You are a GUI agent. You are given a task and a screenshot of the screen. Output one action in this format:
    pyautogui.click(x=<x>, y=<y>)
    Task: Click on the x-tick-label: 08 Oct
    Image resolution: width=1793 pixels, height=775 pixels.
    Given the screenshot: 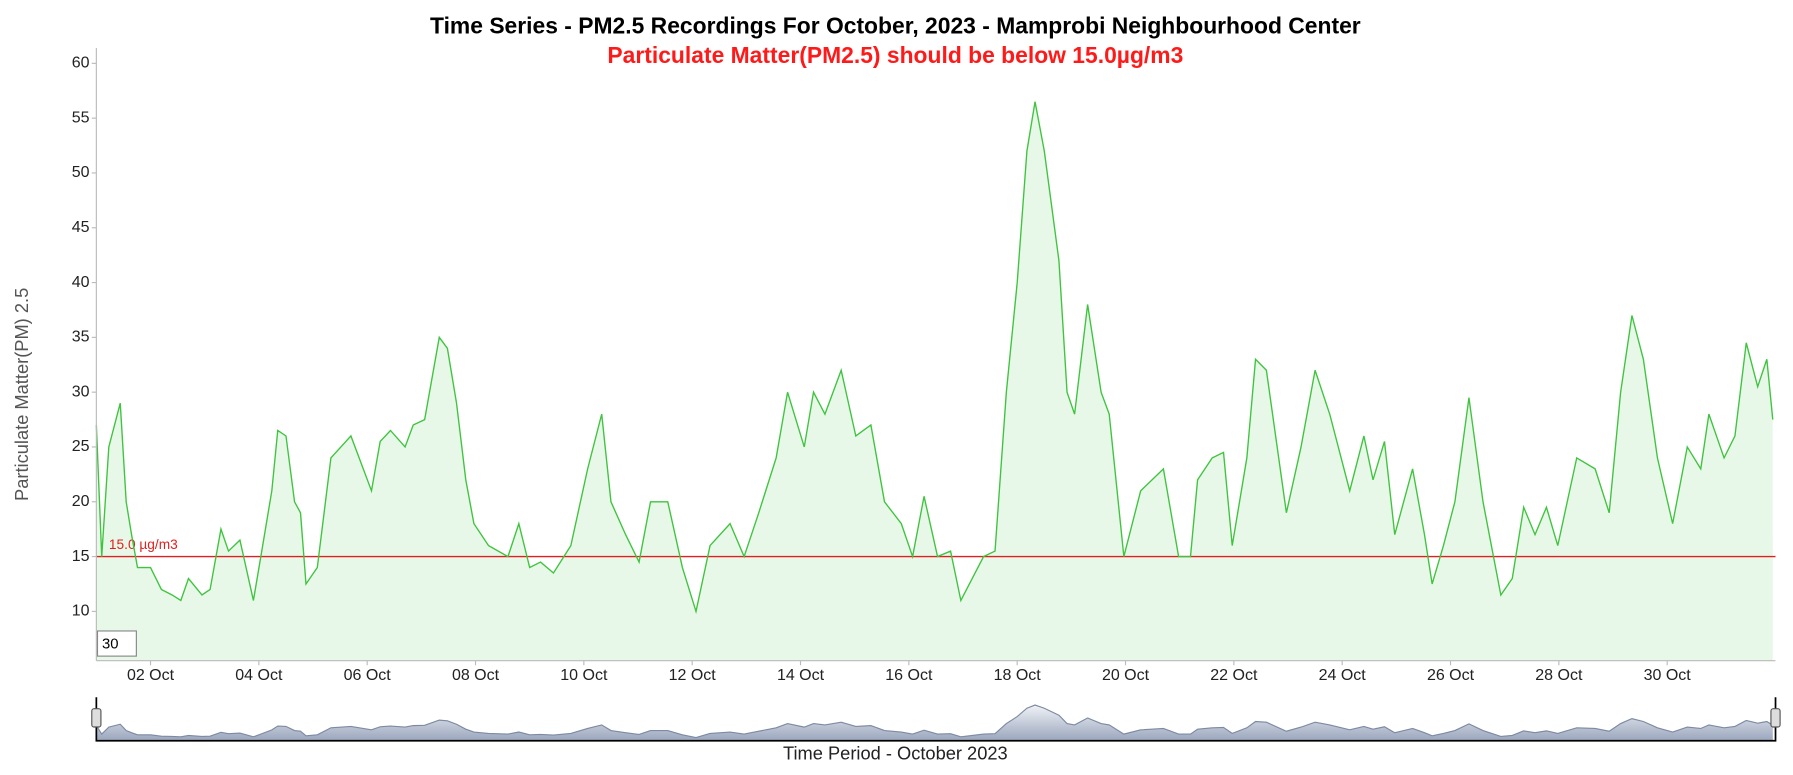 What is the action you would take?
    pyautogui.click(x=476, y=675)
    